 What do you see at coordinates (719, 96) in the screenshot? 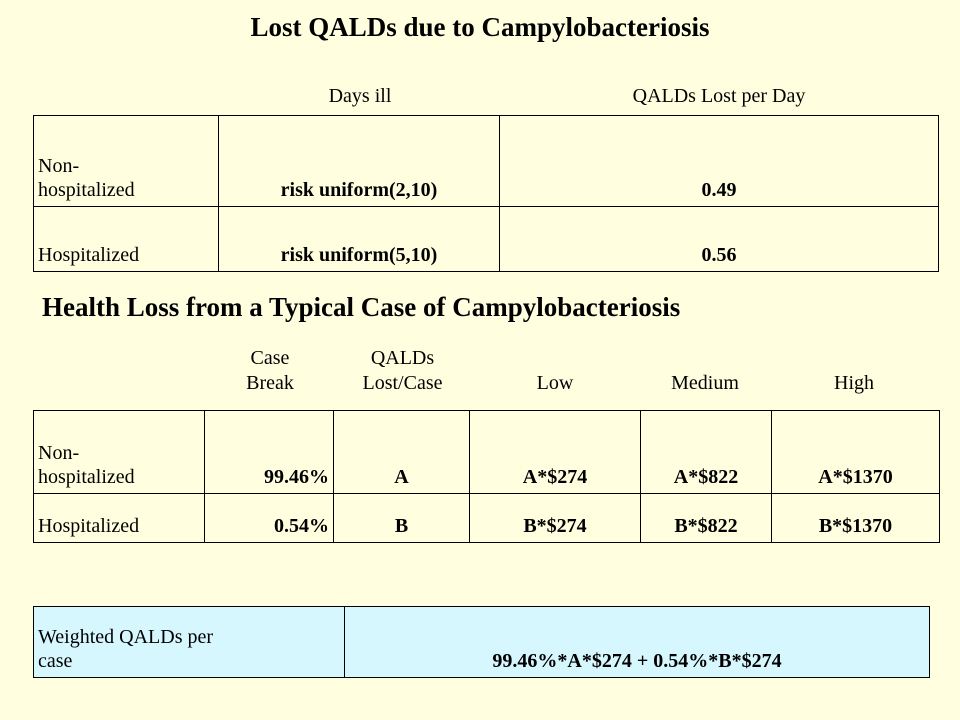
I see `header-qalds-lost-per-day: QALDs Lost per Day` at bounding box center [719, 96].